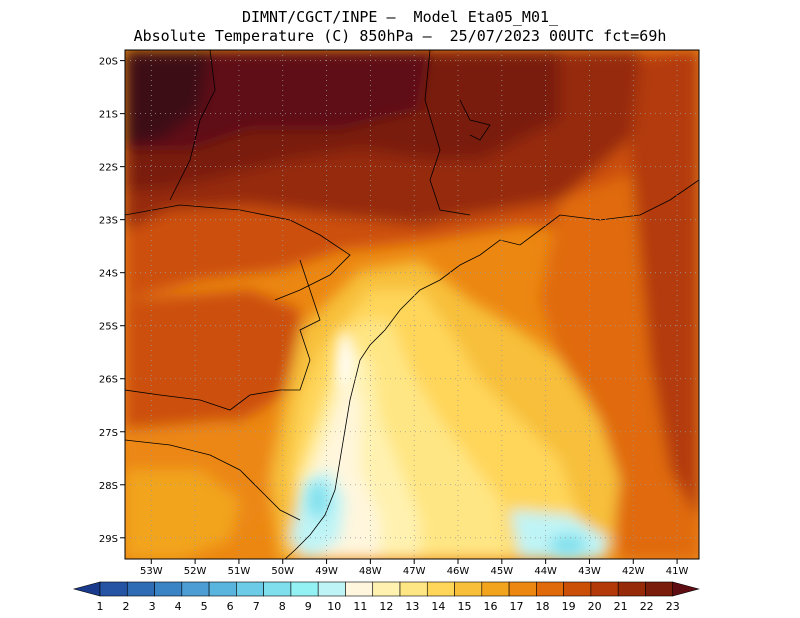 This screenshot has width=800, height=618. What do you see at coordinates (414, 571) in the screenshot?
I see `lon-tick-label: 47W` at bounding box center [414, 571].